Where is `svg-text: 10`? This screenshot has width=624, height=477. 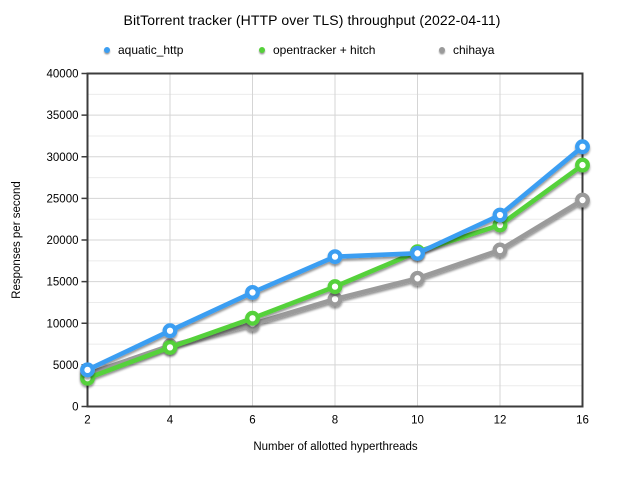
svg-text: 10 is located at coordinates (417, 421).